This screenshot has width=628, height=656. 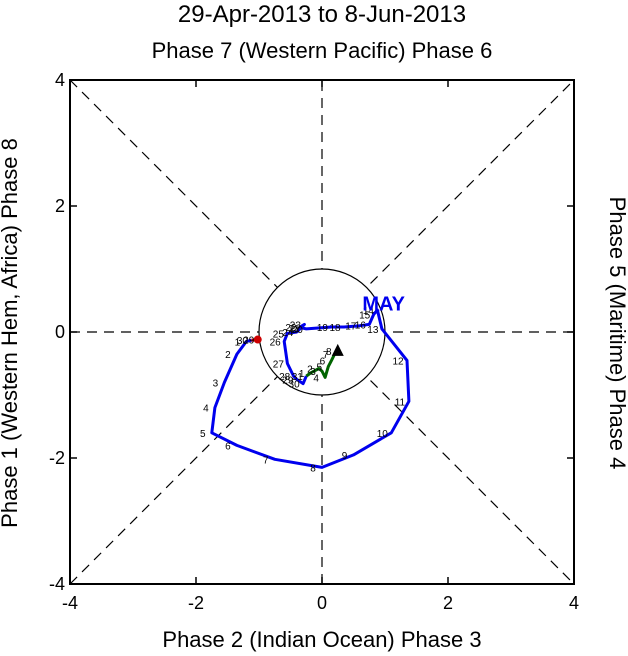 I want to click on top-phase-label: Phase 7 (Western Pacific) Phase 6, so click(x=322, y=50).